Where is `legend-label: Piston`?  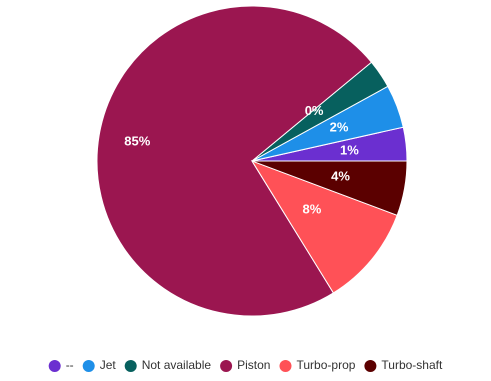 legend-label: Piston is located at coordinates (253, 365).